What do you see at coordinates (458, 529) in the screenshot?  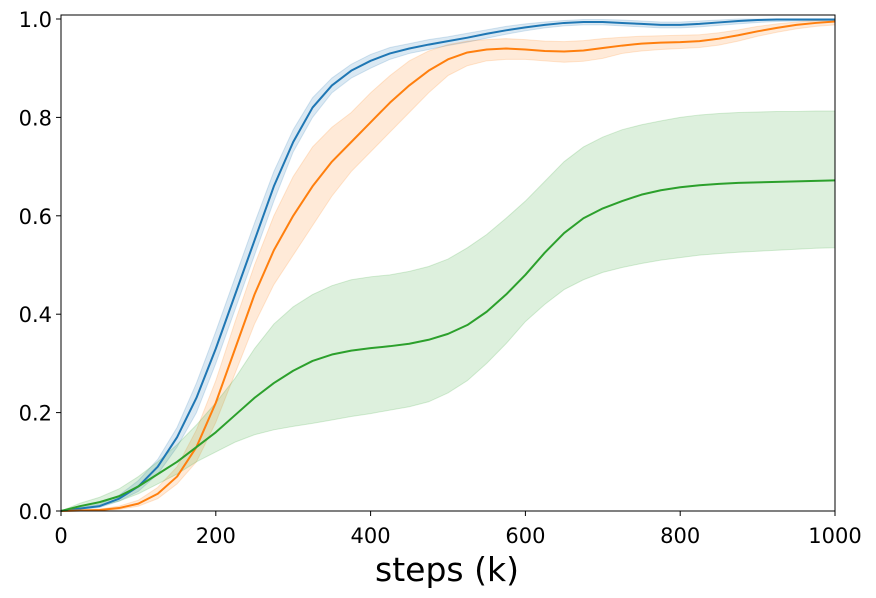 I see `x-axis-ticks: 0 200 400 600 800 1000` at bounding box center [458, 529].